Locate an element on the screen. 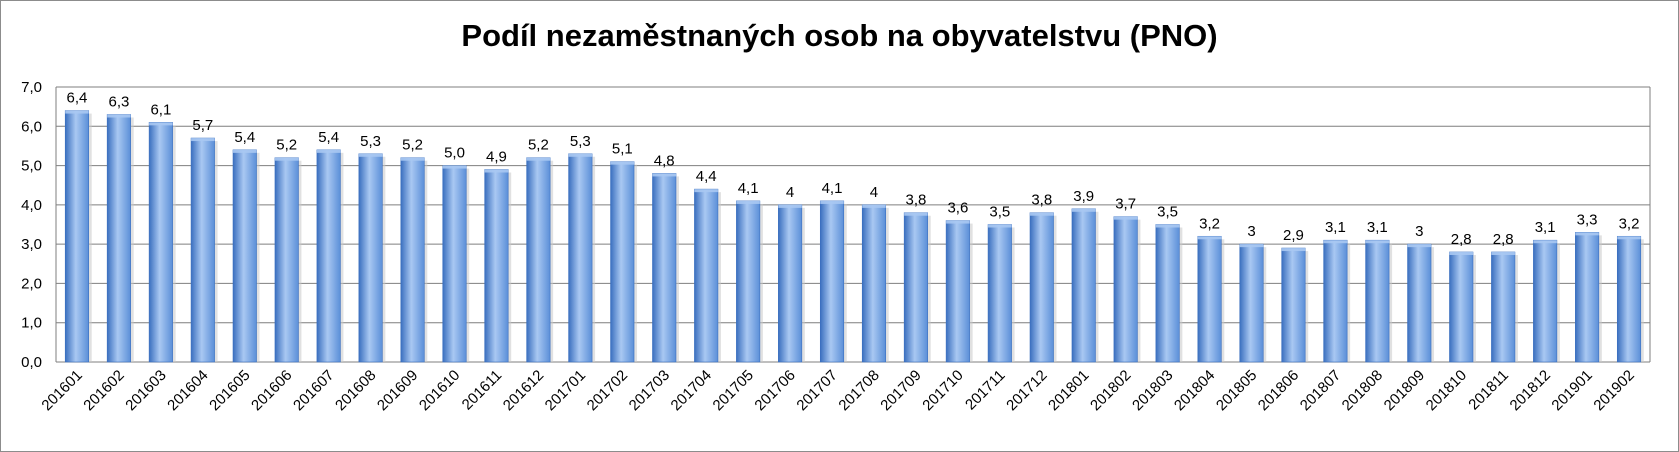 The width and height of the screenshot is (1679, 452). data-label: 6,1 is located at coordinates (160, 109).